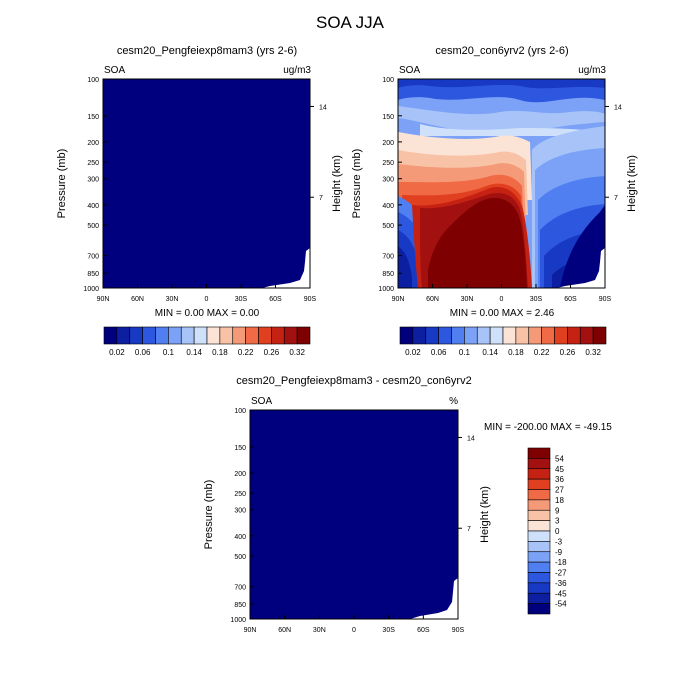 Image resolution: width=700 pixels, height=700 pixels. Describe the element at coordinates (453, 401) in the screenshot. I see `panel-3-units: %` at that location.